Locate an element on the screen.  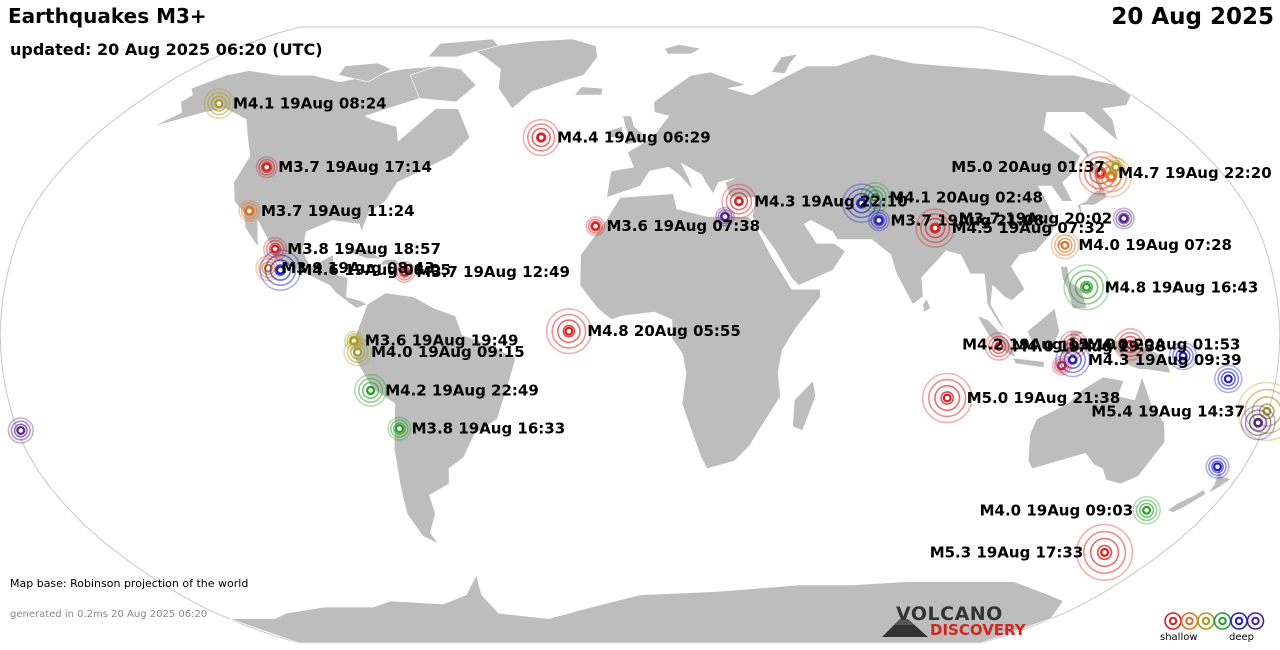
land-antarctica is located at coordinates (646, 609).